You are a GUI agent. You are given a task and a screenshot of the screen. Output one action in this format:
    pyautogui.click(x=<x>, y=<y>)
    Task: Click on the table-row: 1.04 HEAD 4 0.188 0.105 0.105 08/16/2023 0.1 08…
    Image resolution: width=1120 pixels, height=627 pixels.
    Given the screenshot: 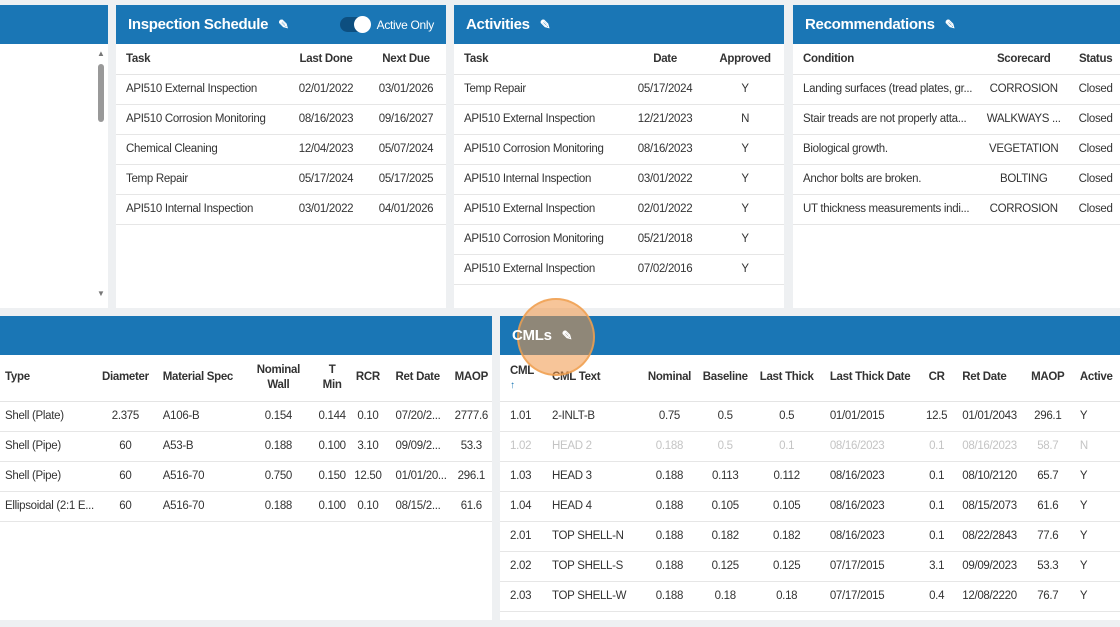 What is the action you would take?
    pyautogui.click(x=810, y=506)
    